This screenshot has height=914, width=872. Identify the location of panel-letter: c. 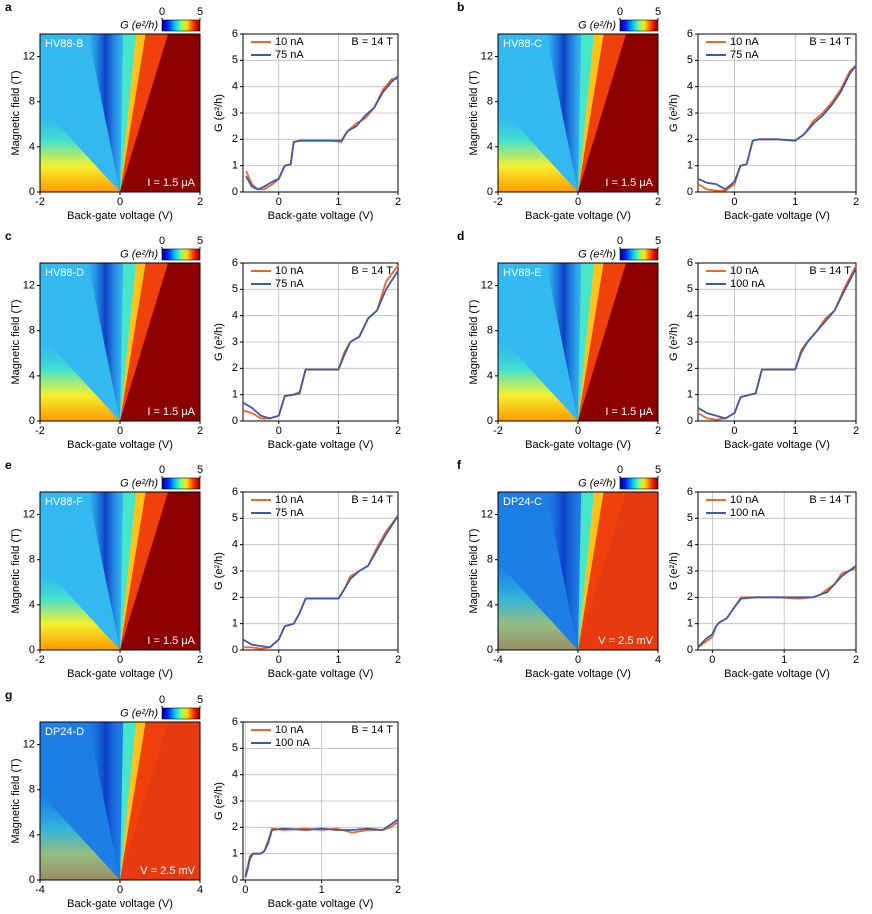
(8, 236).